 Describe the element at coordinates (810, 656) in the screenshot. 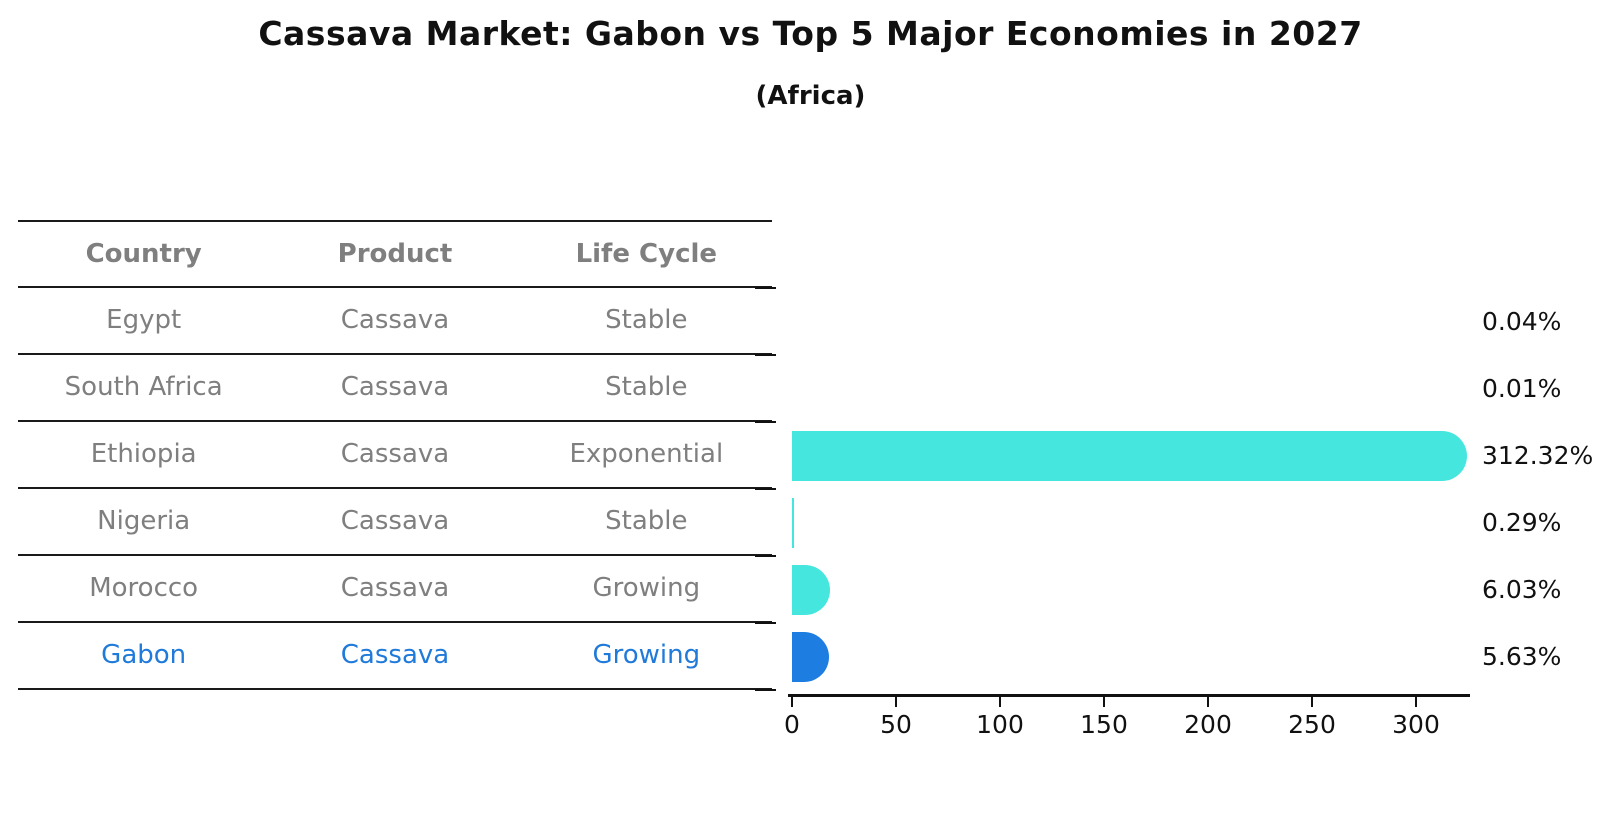

I see `bar-gabon` at that location.